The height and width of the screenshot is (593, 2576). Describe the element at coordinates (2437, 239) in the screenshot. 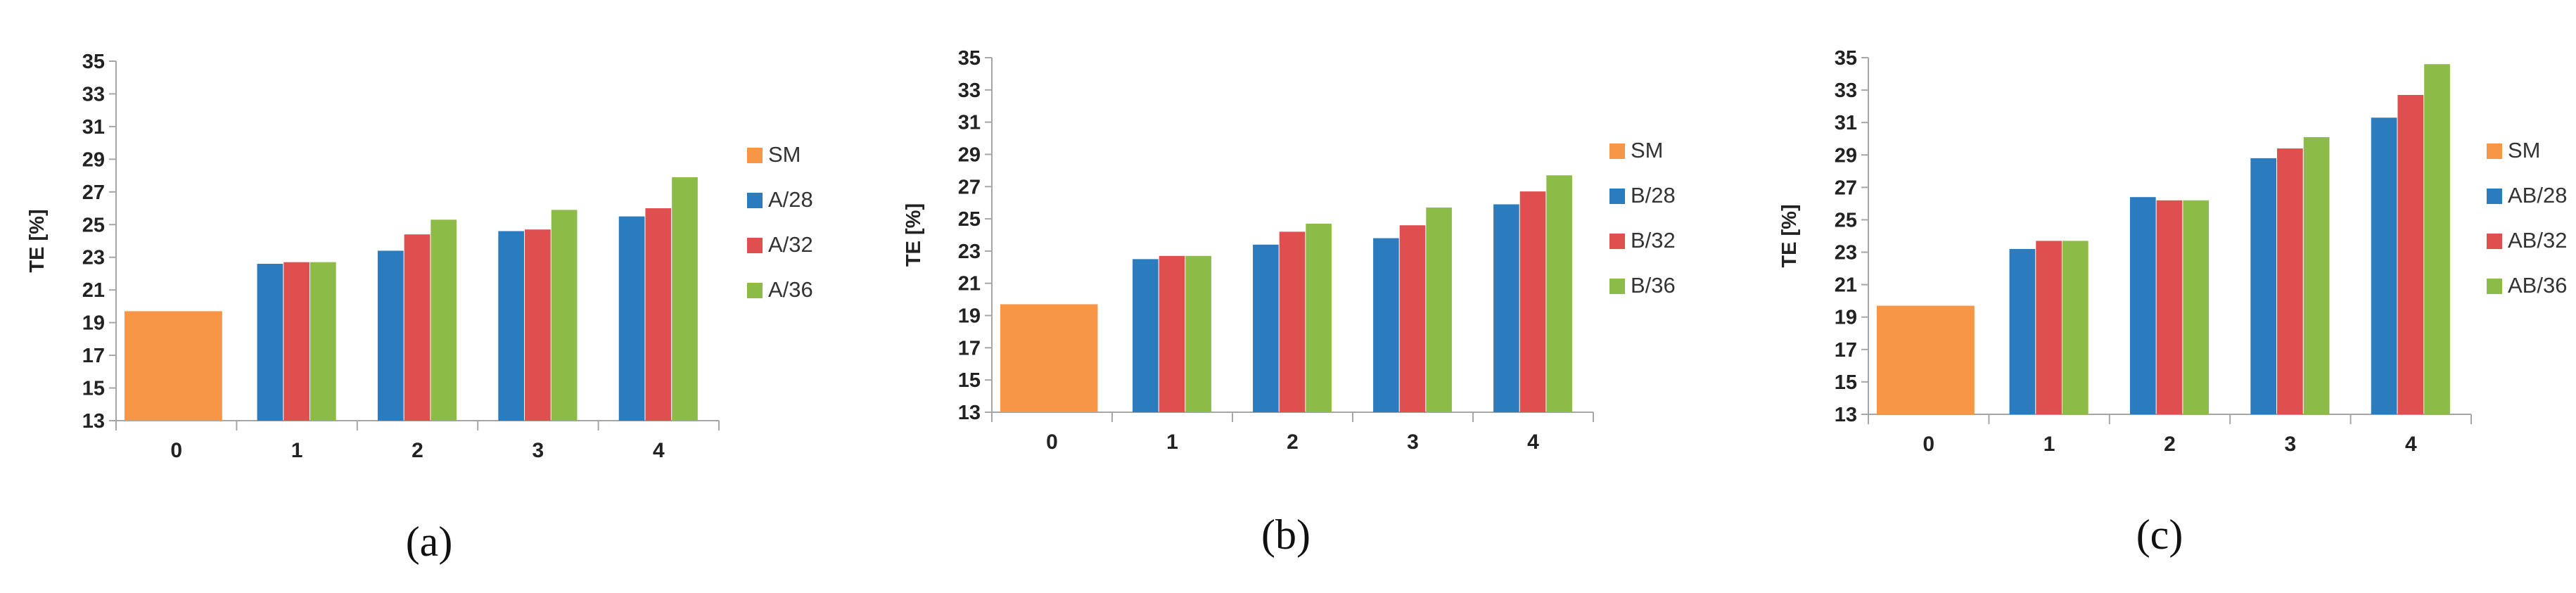

I see `bar-ab-36-cat4` at that location.